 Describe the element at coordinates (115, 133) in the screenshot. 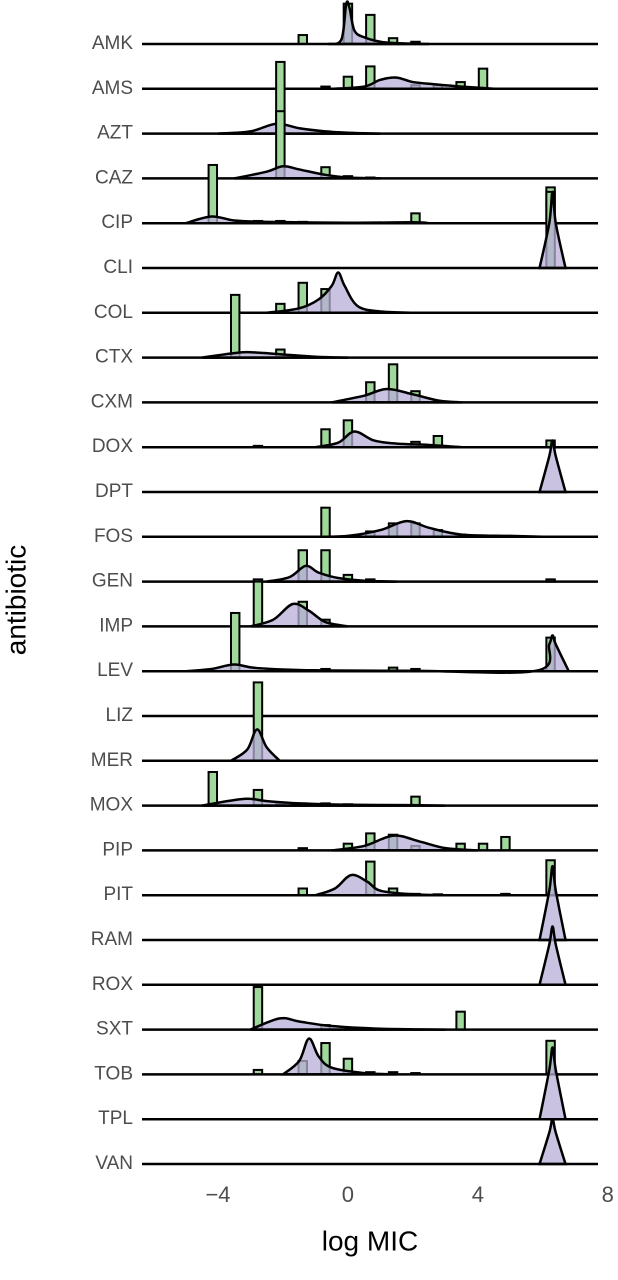

I see `row-label: AZT` at that location.